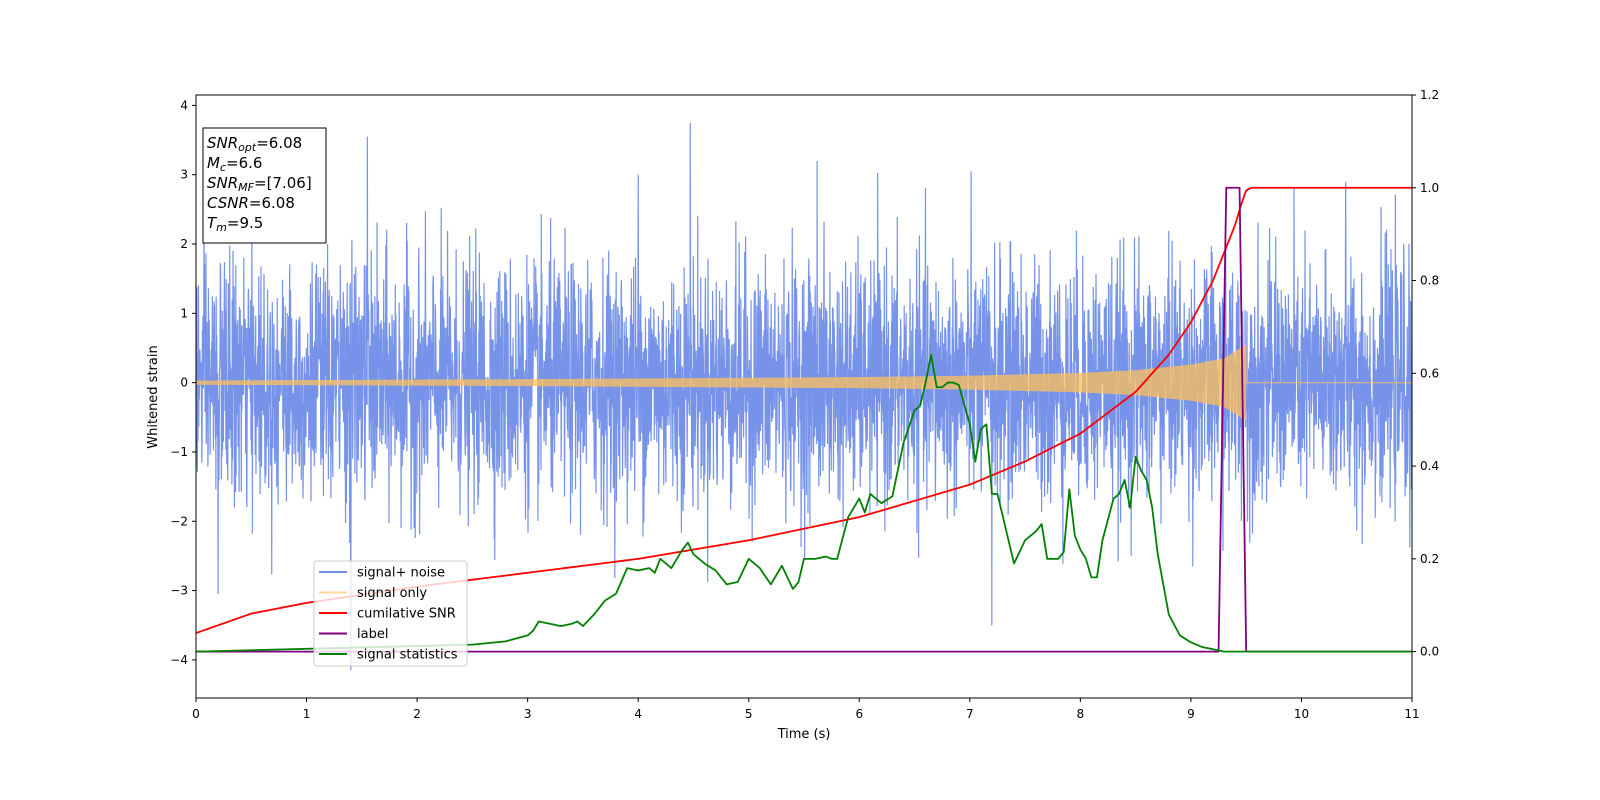  Describe the element at coordinates (353, 634) in the screenshot. I see `legend-entry: label` at that location.